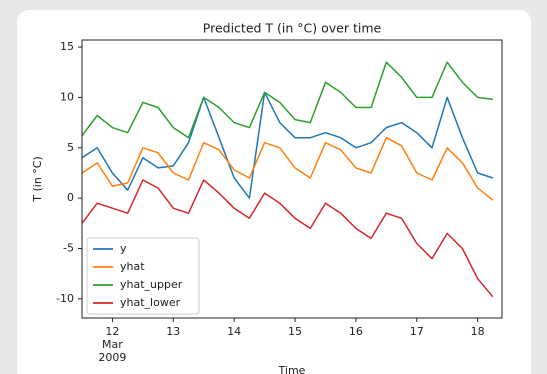 This screenshot has height=374, width=547. Describe the element at coordinates (67, 46) in the screenshot. I see `y-tick-label: 15` at that location.